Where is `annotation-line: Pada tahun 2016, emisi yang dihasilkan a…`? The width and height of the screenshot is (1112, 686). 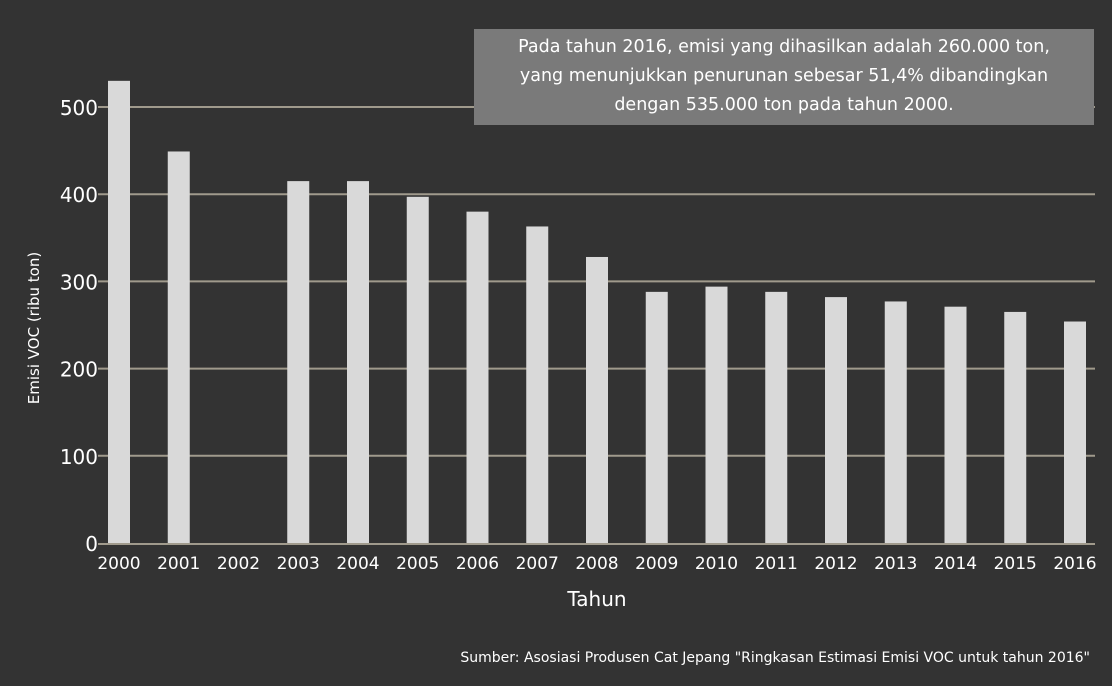
annotation-line: Pada tahun 2016, emisi yang dihasilkan a… is located at coordinates (784, 47).